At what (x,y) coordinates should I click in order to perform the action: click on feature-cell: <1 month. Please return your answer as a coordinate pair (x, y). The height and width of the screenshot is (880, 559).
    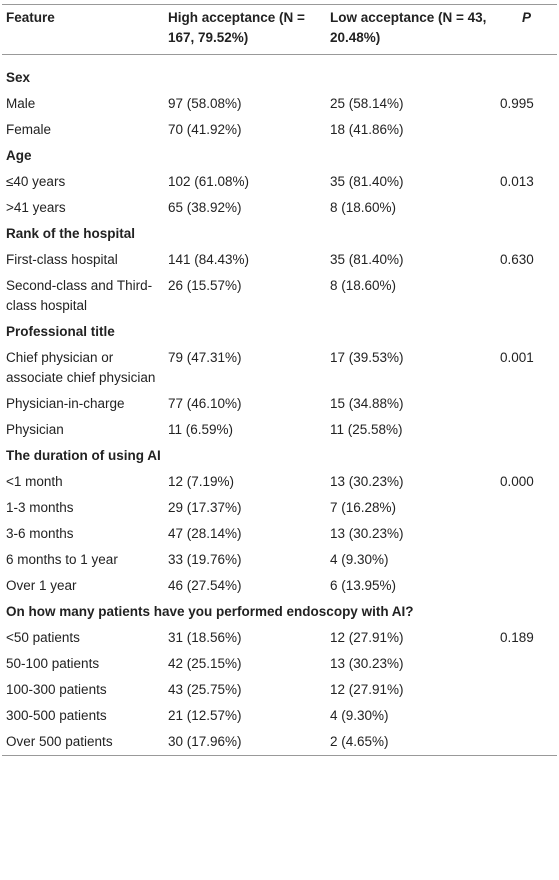
    Looking at the image, I should click on (34, 481).